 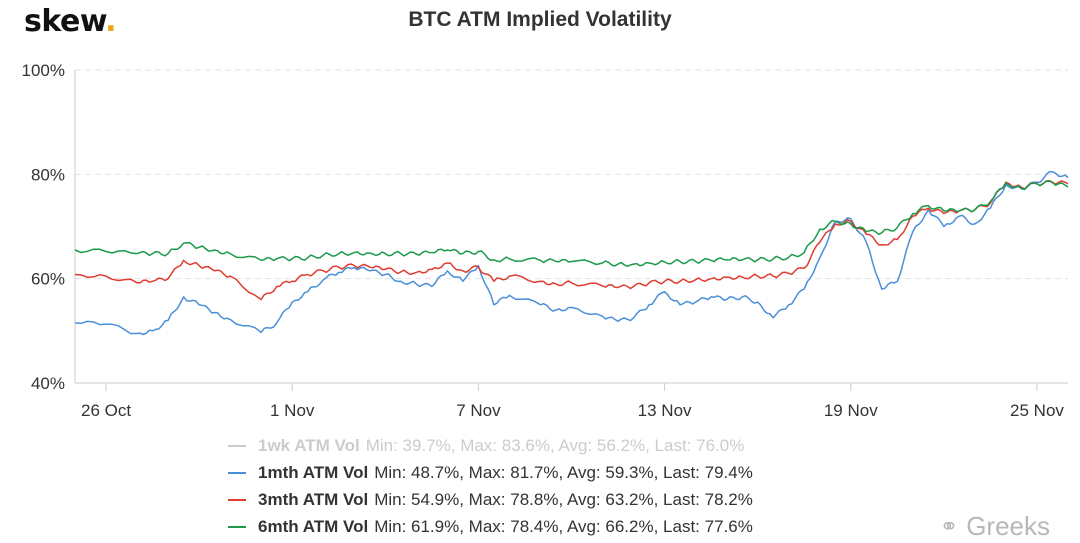 What do you see at coordinates (106, 410) in the screenshot?
I see `x-tick-label: 26 Oct` at bounding box center [106, 410].